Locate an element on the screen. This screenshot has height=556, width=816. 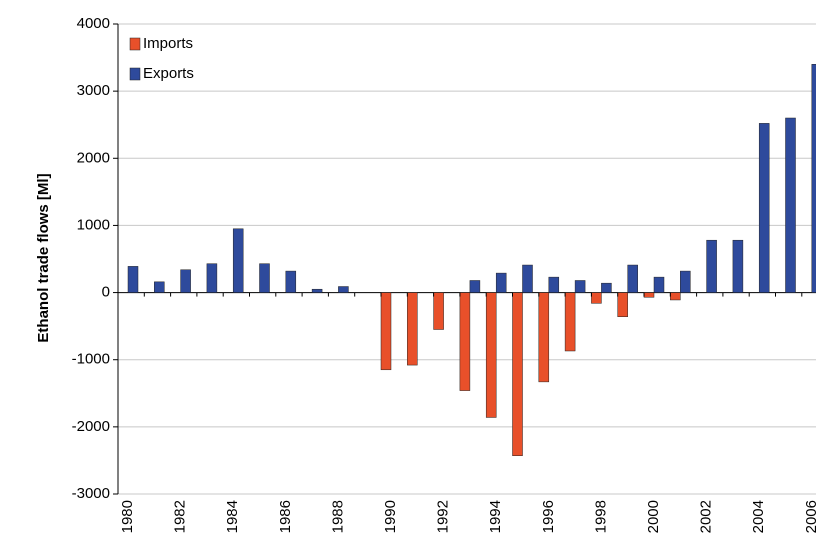
x-tick-label: 1984 is located at coordinates (232, 516).